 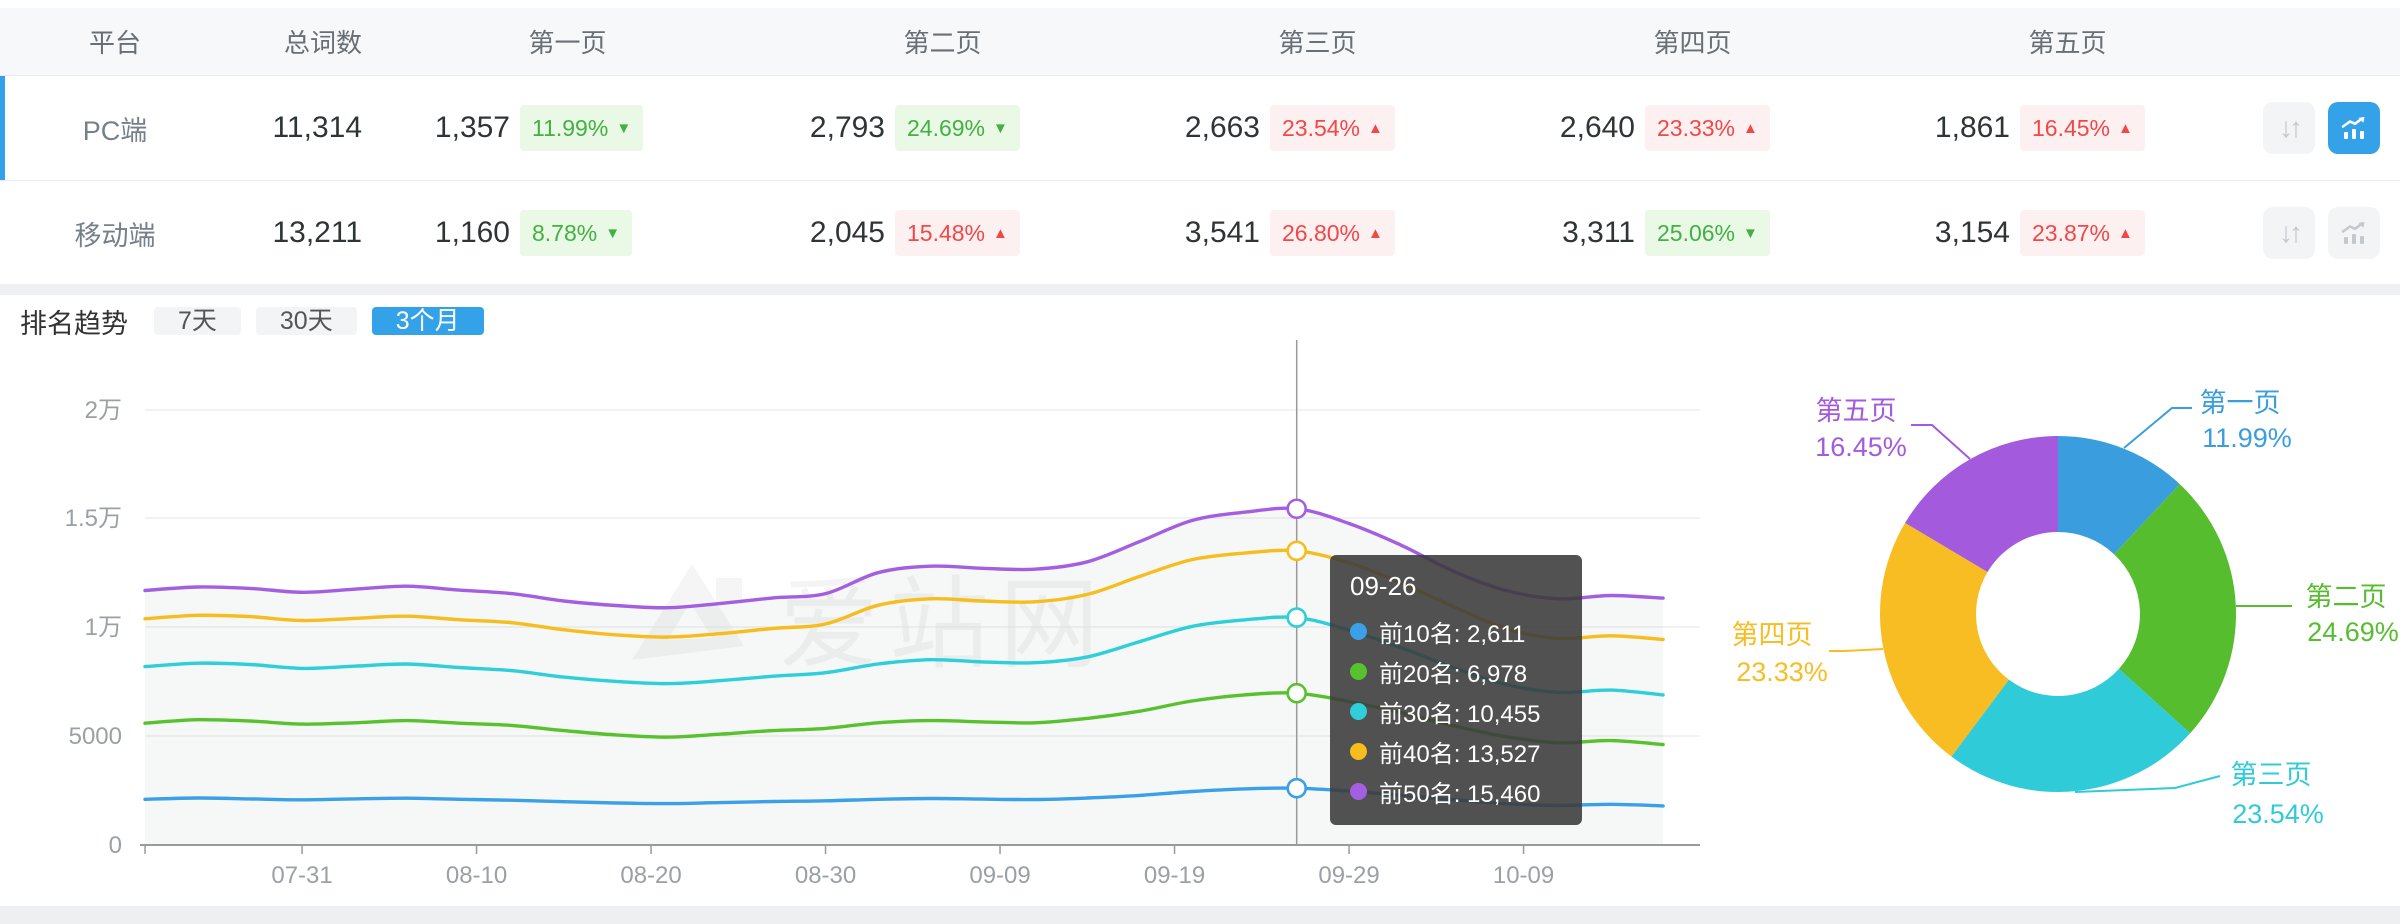 I want to click on x-axis-label: 07-31, so click(x=301, y=875).